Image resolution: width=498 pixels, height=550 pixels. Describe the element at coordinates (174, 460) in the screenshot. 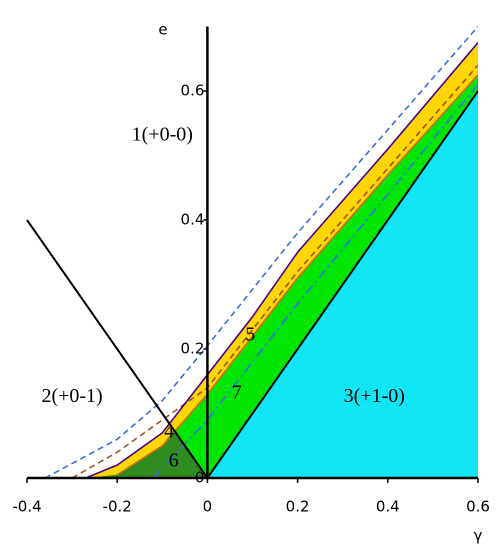

I see `region-label: 6` at that location.